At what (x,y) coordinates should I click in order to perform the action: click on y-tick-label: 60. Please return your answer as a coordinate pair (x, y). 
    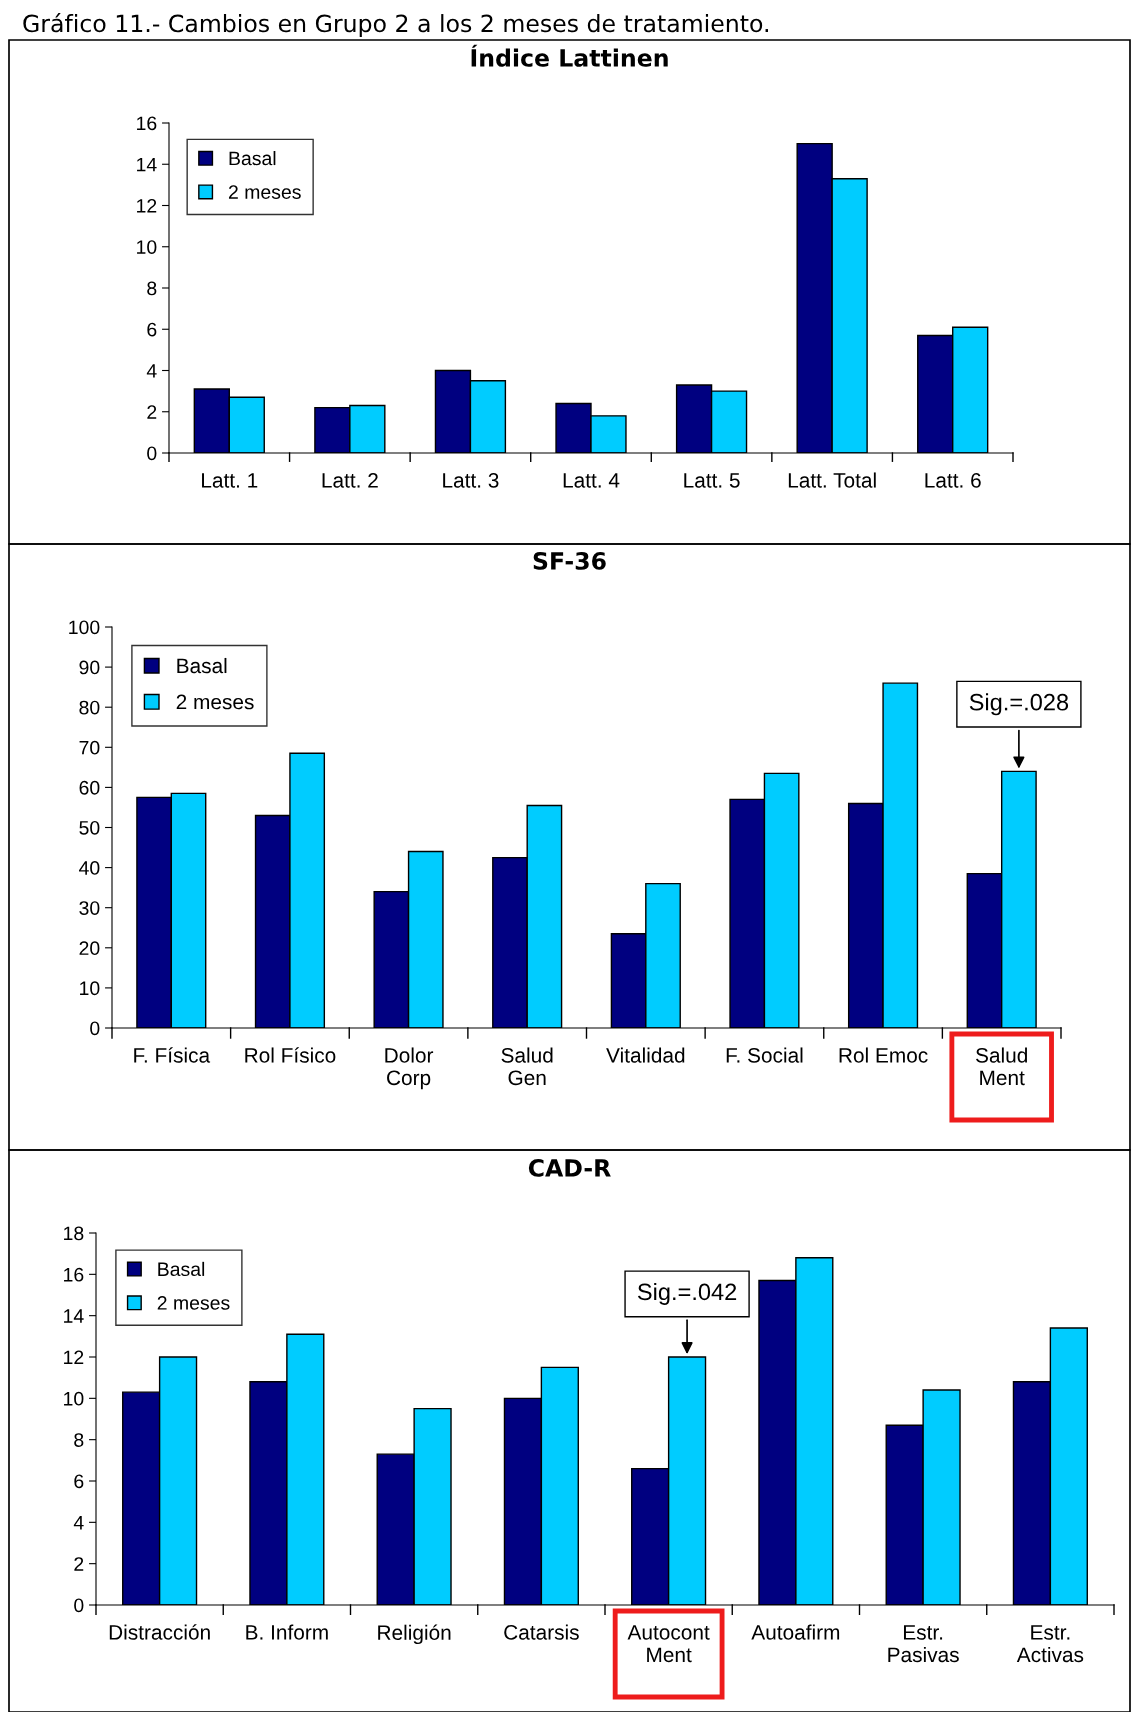
    Looking at the image, I should click on (89, 787).